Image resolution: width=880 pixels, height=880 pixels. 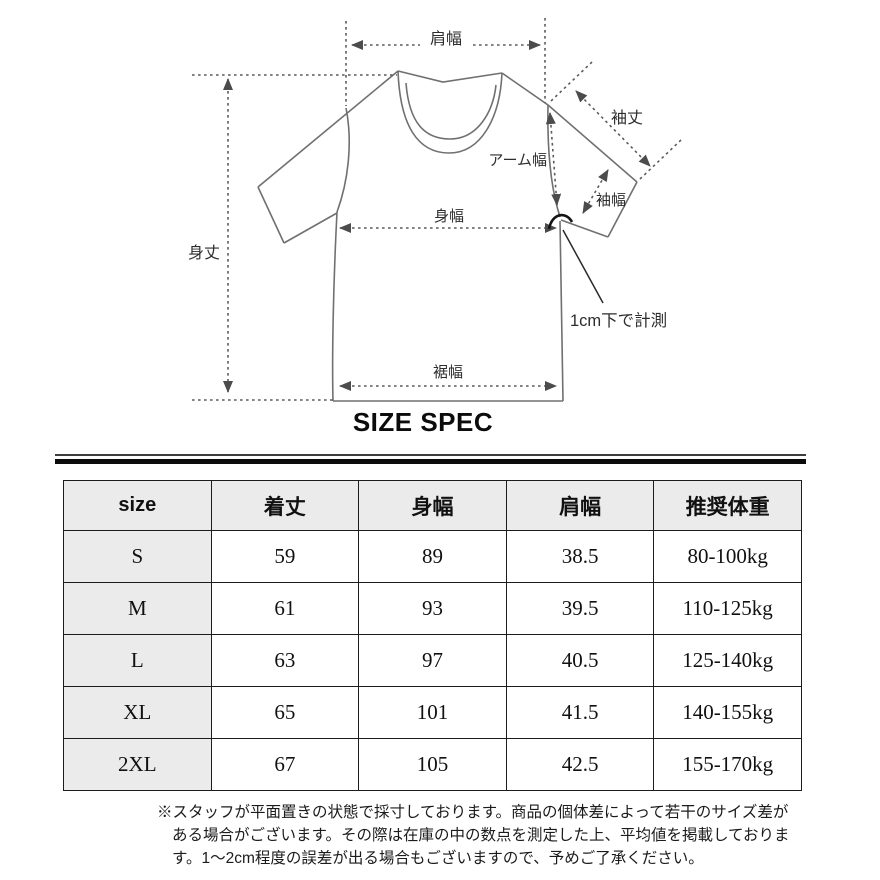 What do you see at coordinates (584, 228) in the screenshot?
I see `right-sleeve-bottom-edge` at bounding box center [584, 228].